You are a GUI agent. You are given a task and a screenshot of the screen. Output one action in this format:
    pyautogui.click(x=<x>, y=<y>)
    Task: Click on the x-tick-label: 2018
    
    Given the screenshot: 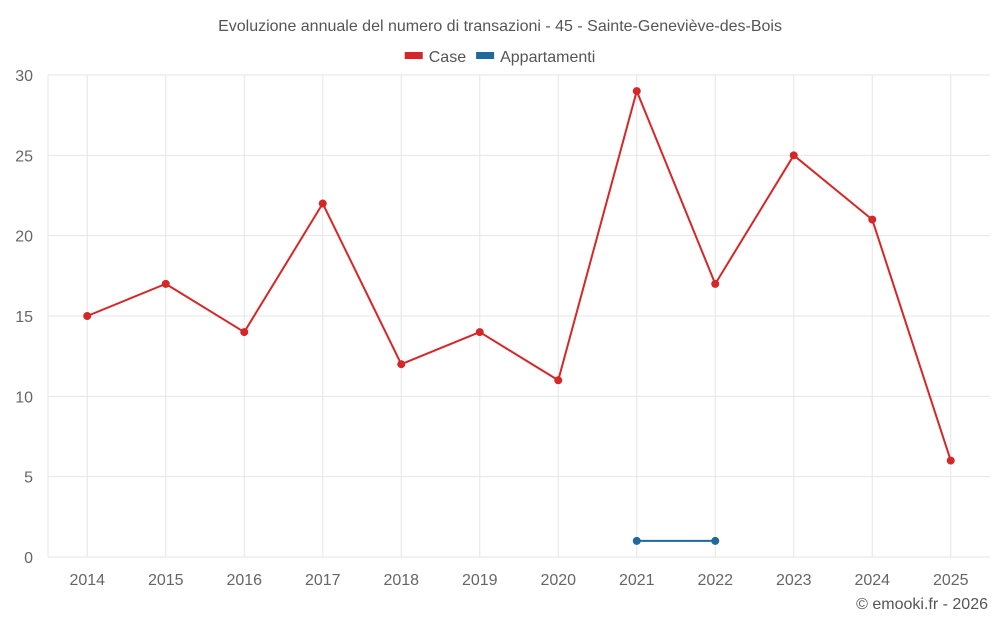 What is the action you would take?
    pyautogui.click(x=401, y=580)
    